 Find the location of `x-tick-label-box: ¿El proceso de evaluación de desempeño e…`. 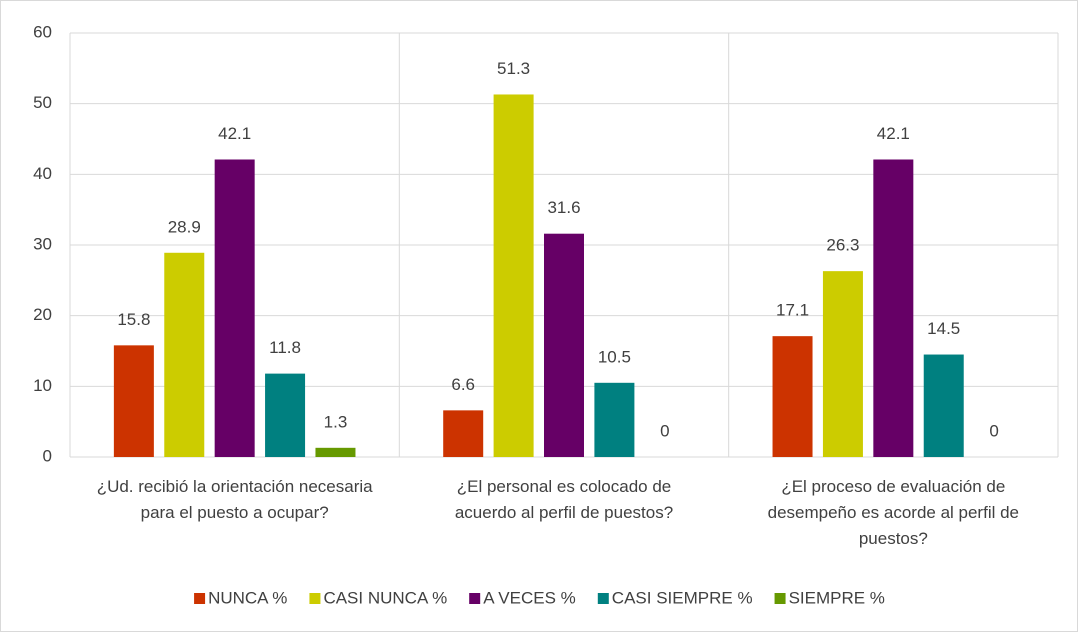

x-tick-label-box: ¿El proceso de evaluación de desempeño e… is located at coordinates (893, 512).